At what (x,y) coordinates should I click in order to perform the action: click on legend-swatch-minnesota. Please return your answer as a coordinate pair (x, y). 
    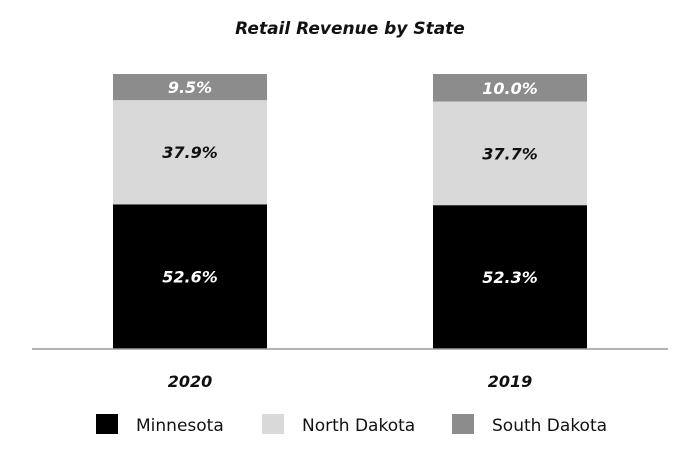
    Looking at the image, I should click on (107, 424).